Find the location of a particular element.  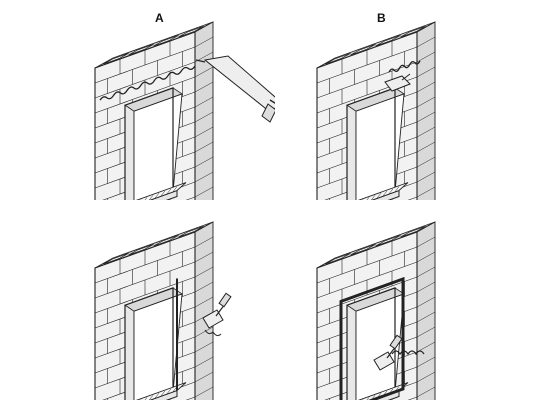

sill-bead is located at coordinates (408, 353).